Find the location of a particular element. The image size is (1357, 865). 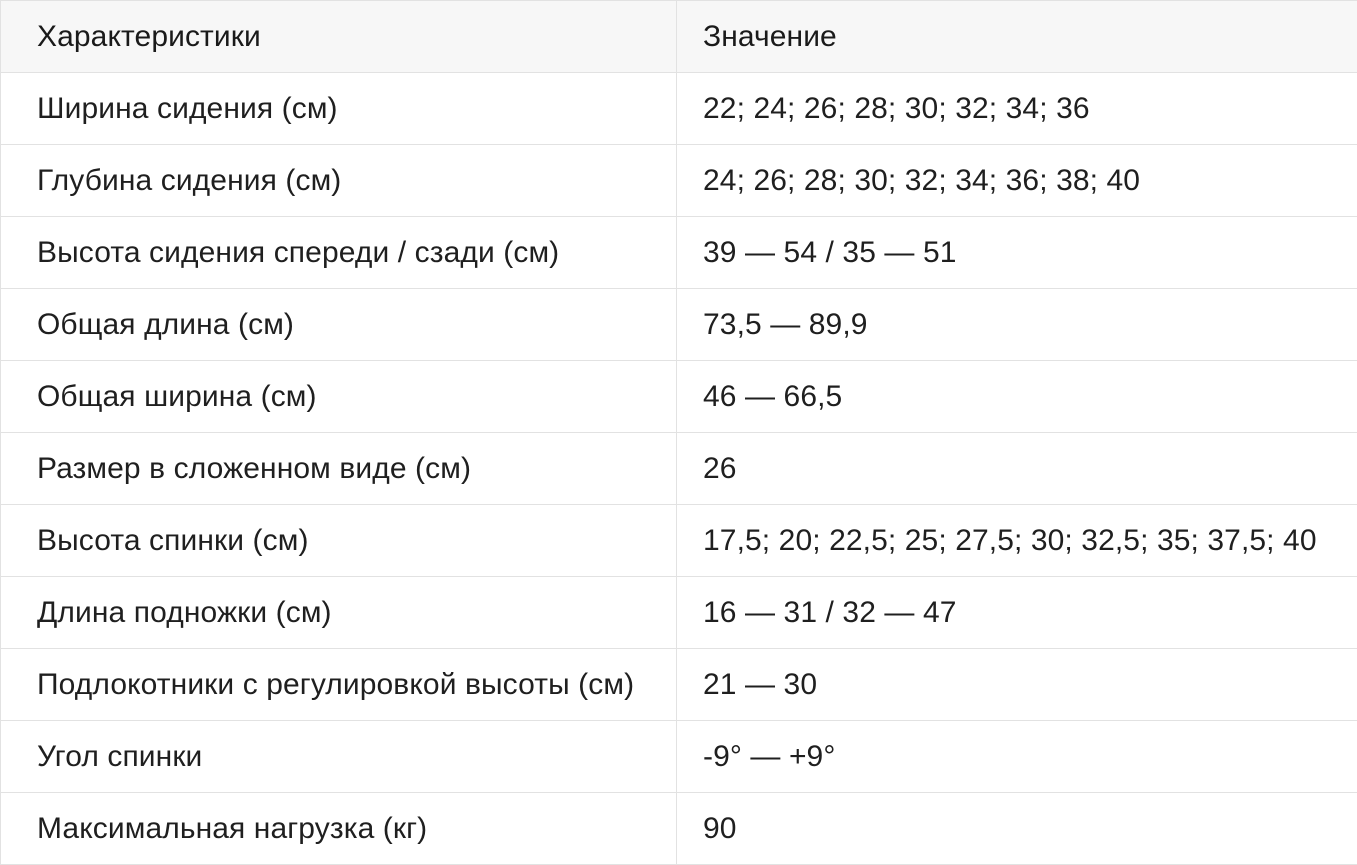

row-name: Глубина сидения (см) is located at coordinates (339, 181).